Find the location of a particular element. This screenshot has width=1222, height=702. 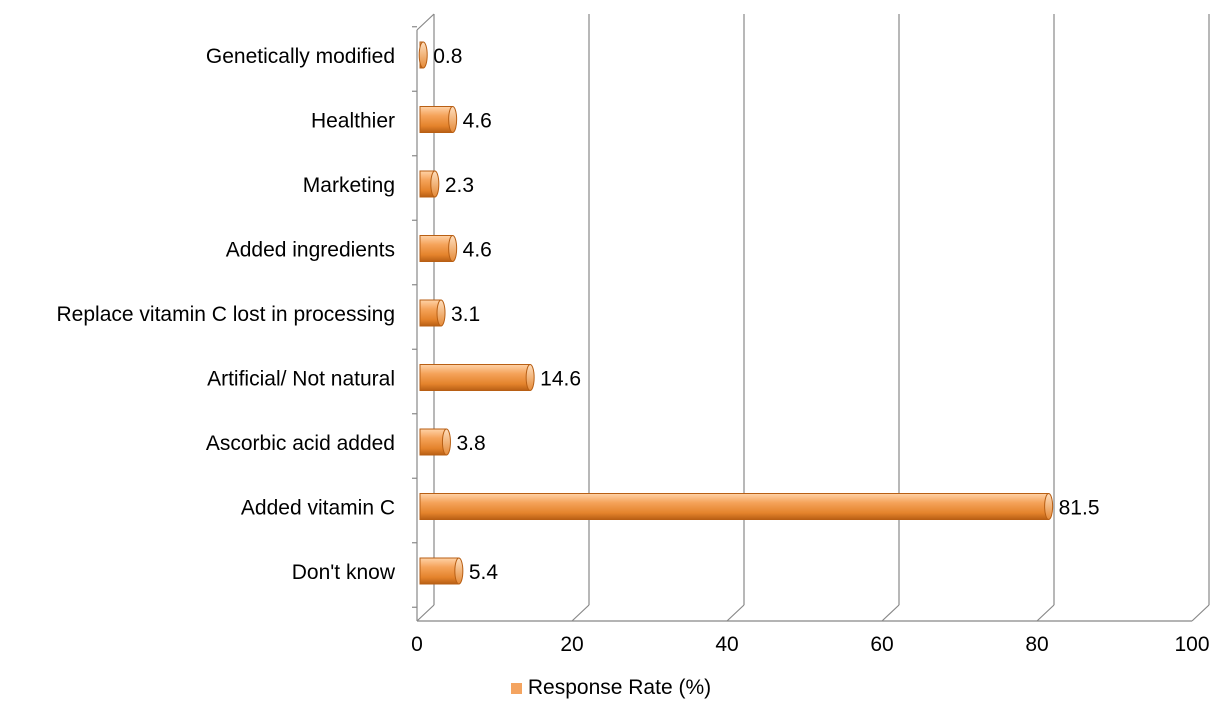

category-label: Ascorbic acid added is located at coordinates (300, 443).